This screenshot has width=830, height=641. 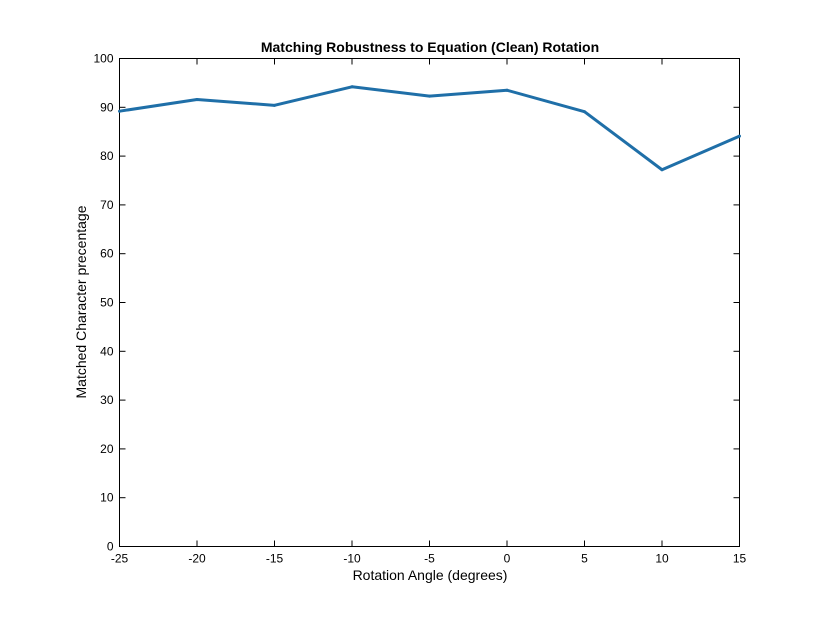 I want to click on x-tick-label: 5, so click(x=584, y=559).